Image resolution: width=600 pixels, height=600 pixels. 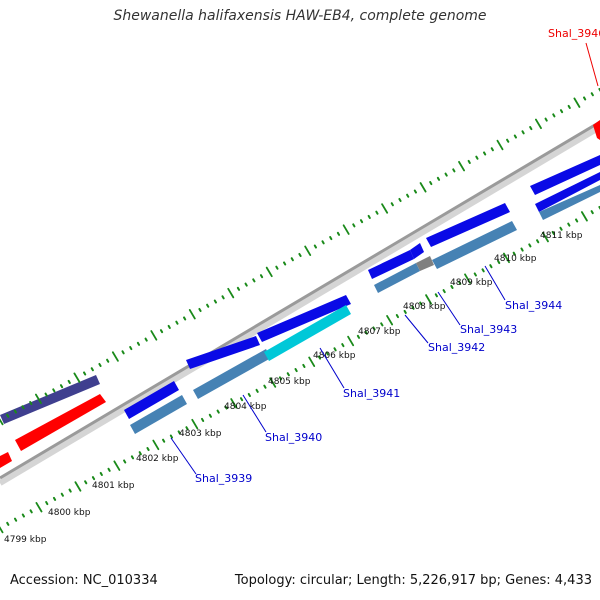 I want to click on leader-line, so click(x=332, y=368).